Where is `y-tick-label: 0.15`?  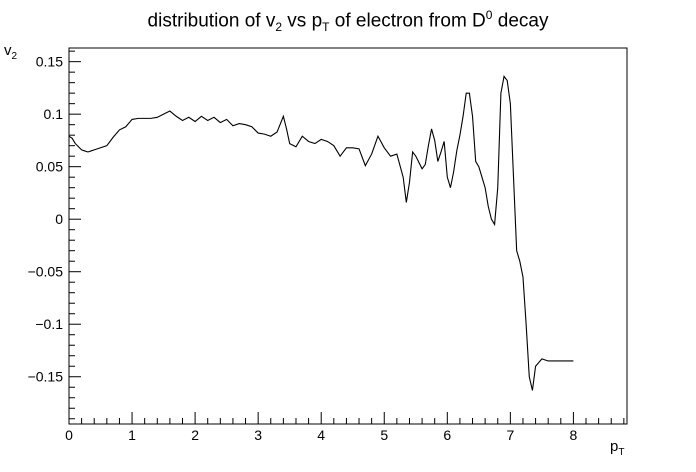
y-tick-label: 0.15 is located at coordinates (49, 62).